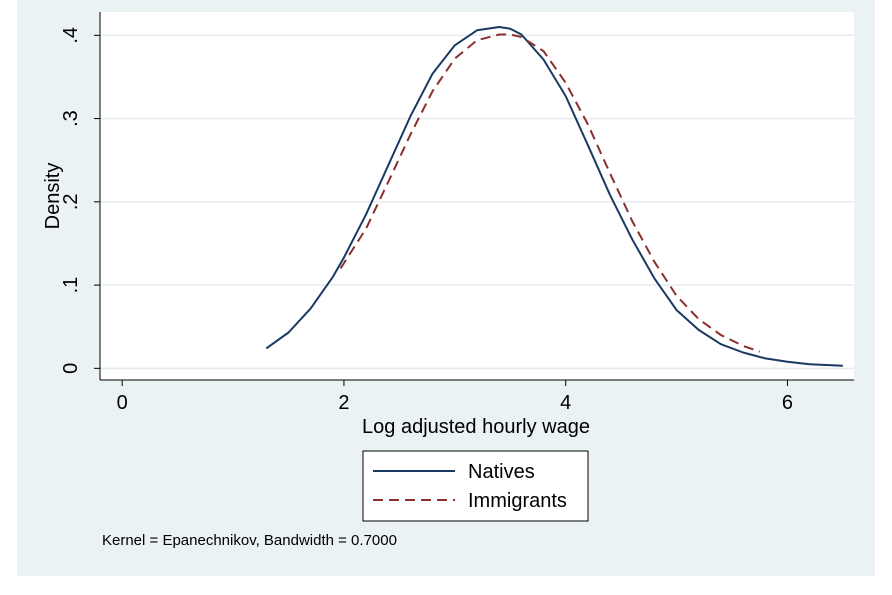 The image size is (892, 595). I want to click on legend-label-immigrants: Immigrants, so click(517, 501).